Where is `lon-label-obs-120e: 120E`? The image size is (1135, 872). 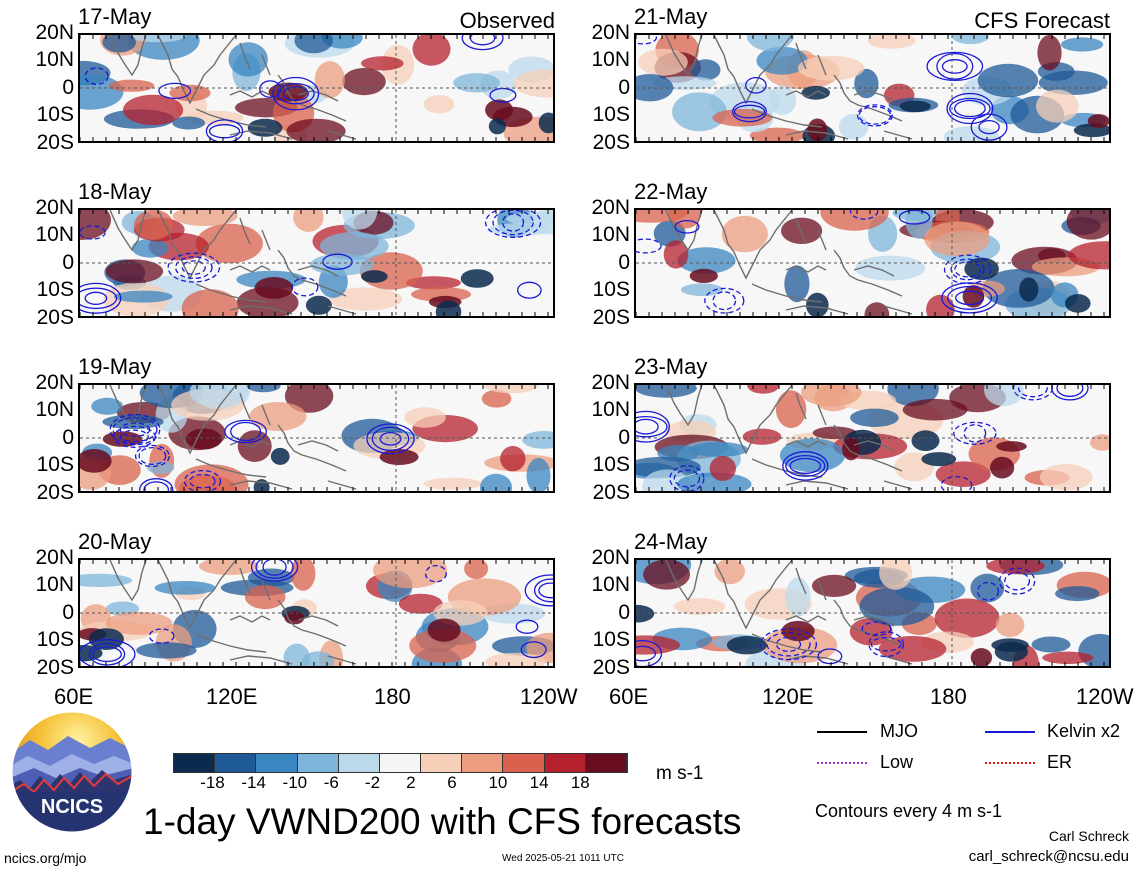 lon-label-obs-120e: 120E is located at coordinates (232, 696).